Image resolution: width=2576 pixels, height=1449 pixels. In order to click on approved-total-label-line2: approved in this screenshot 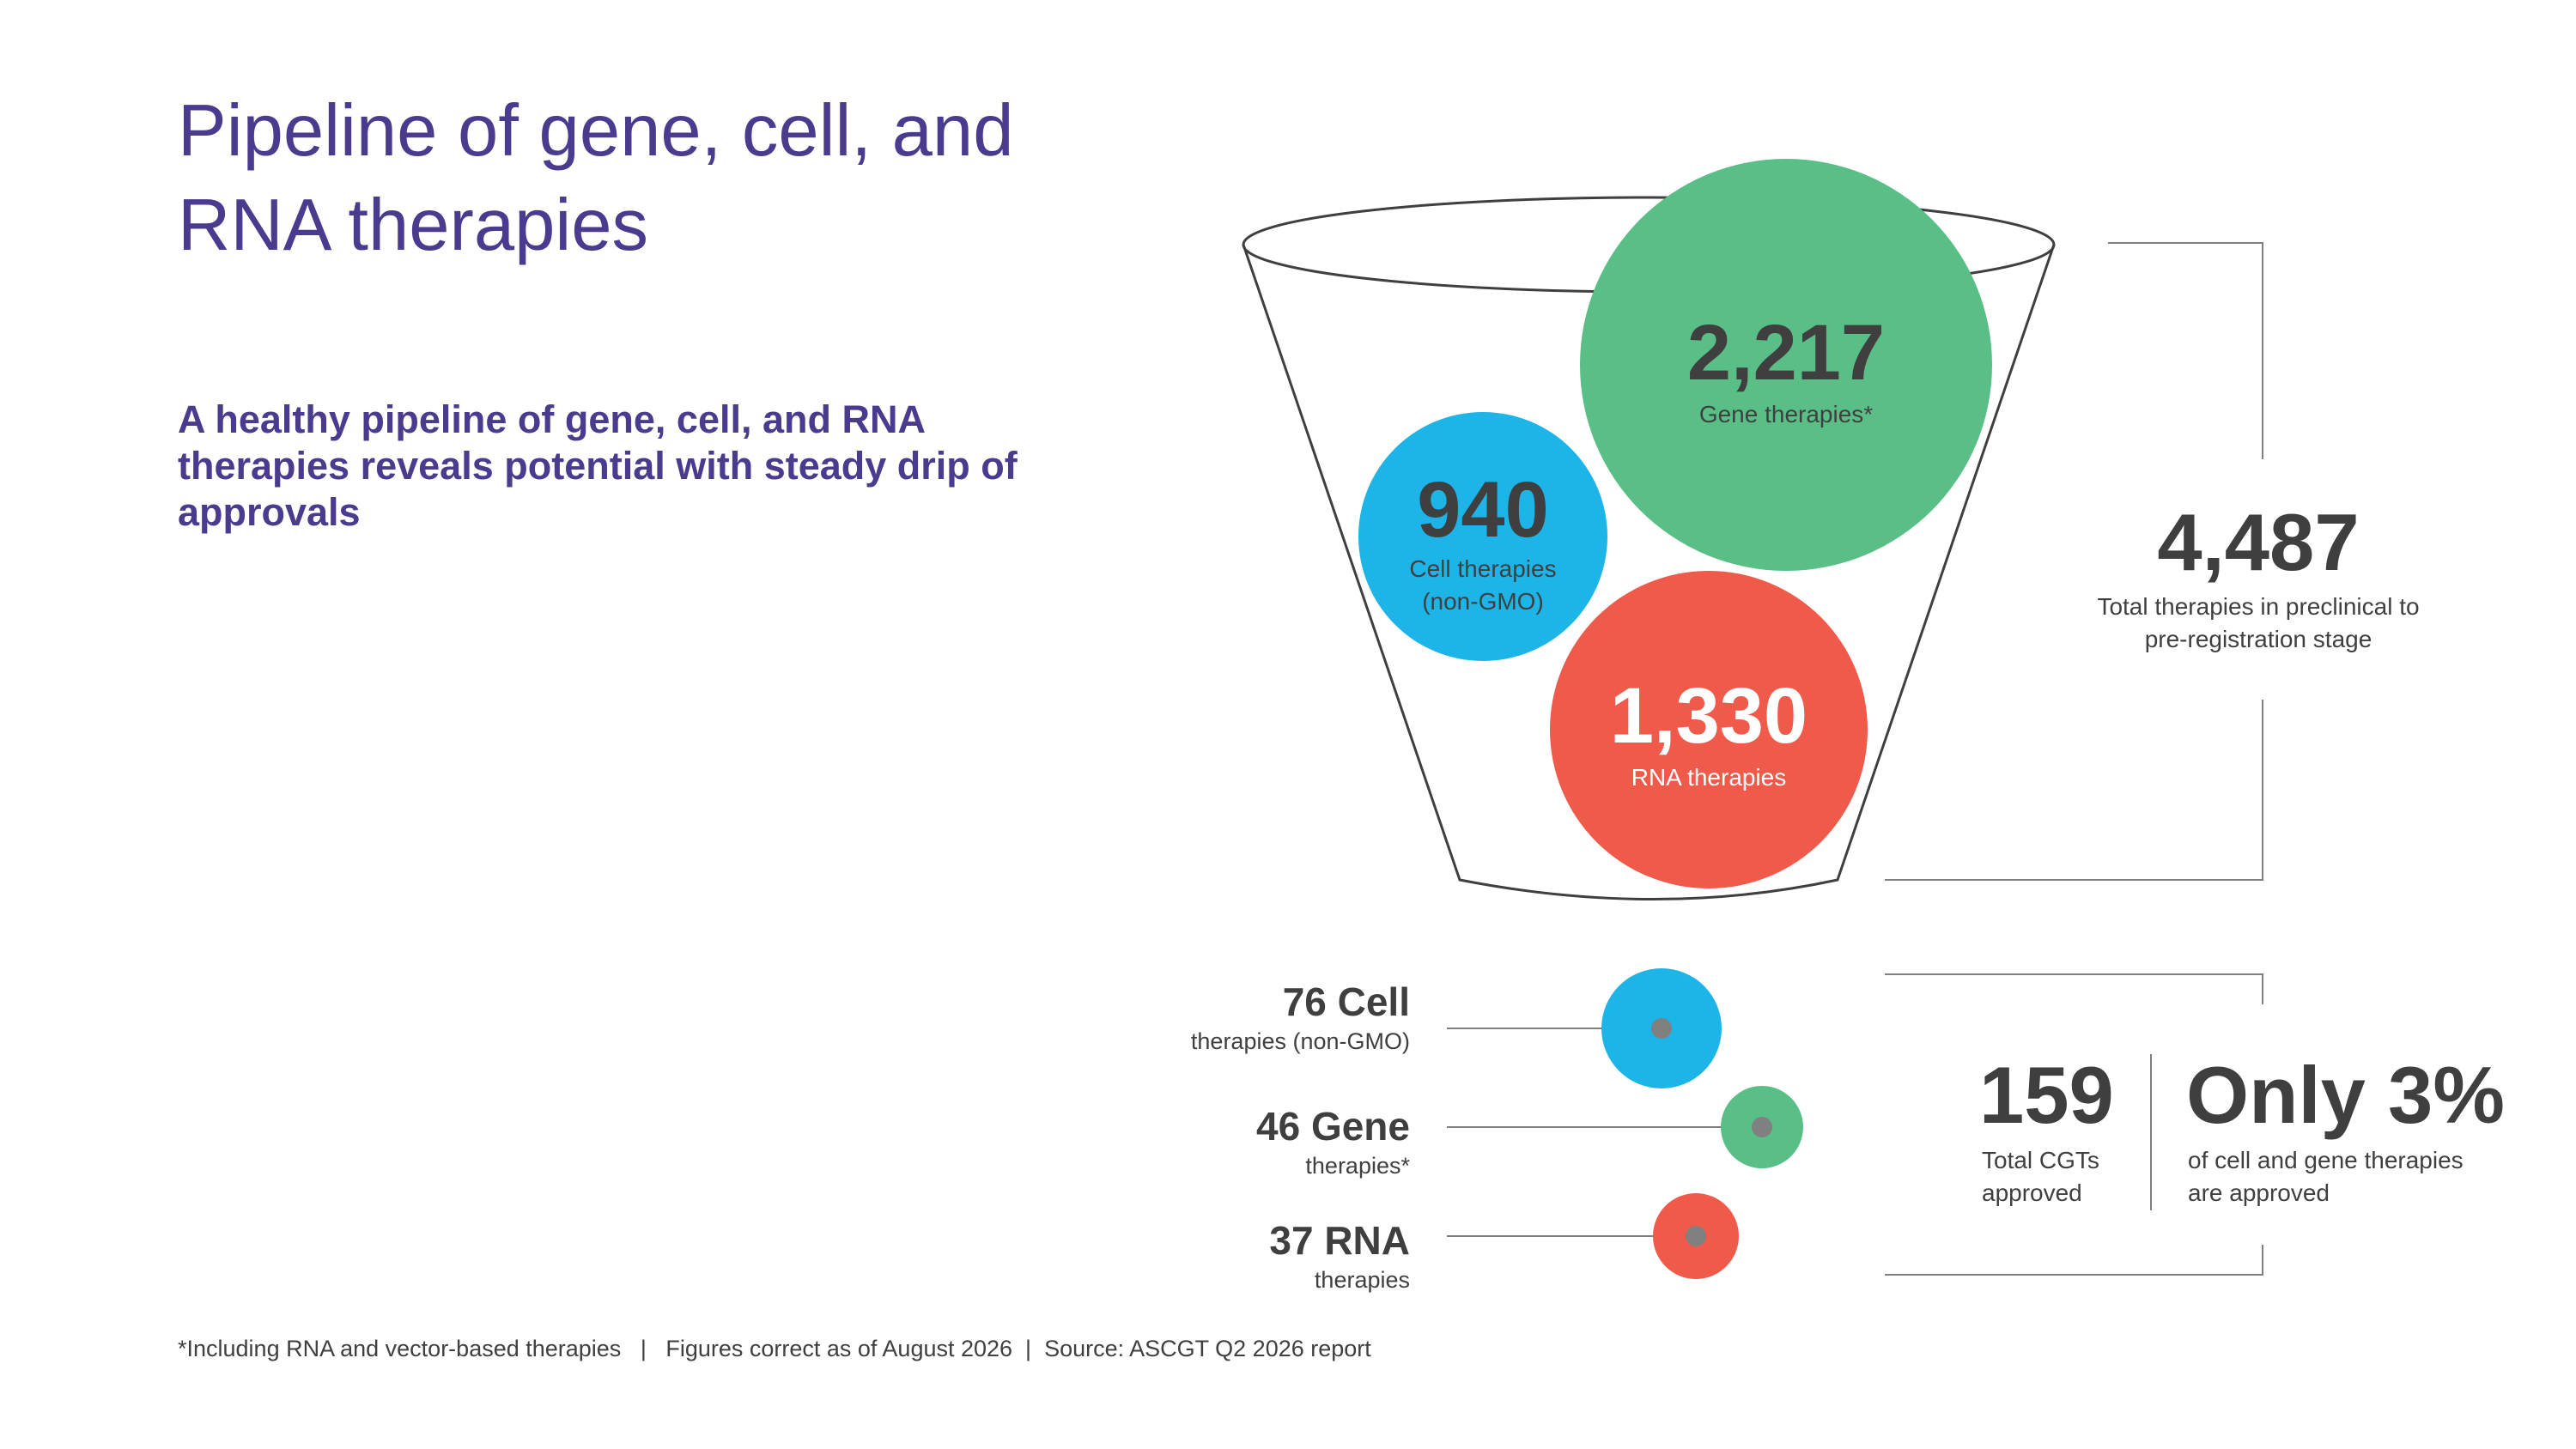, I will do `click(2032, 1192)`.